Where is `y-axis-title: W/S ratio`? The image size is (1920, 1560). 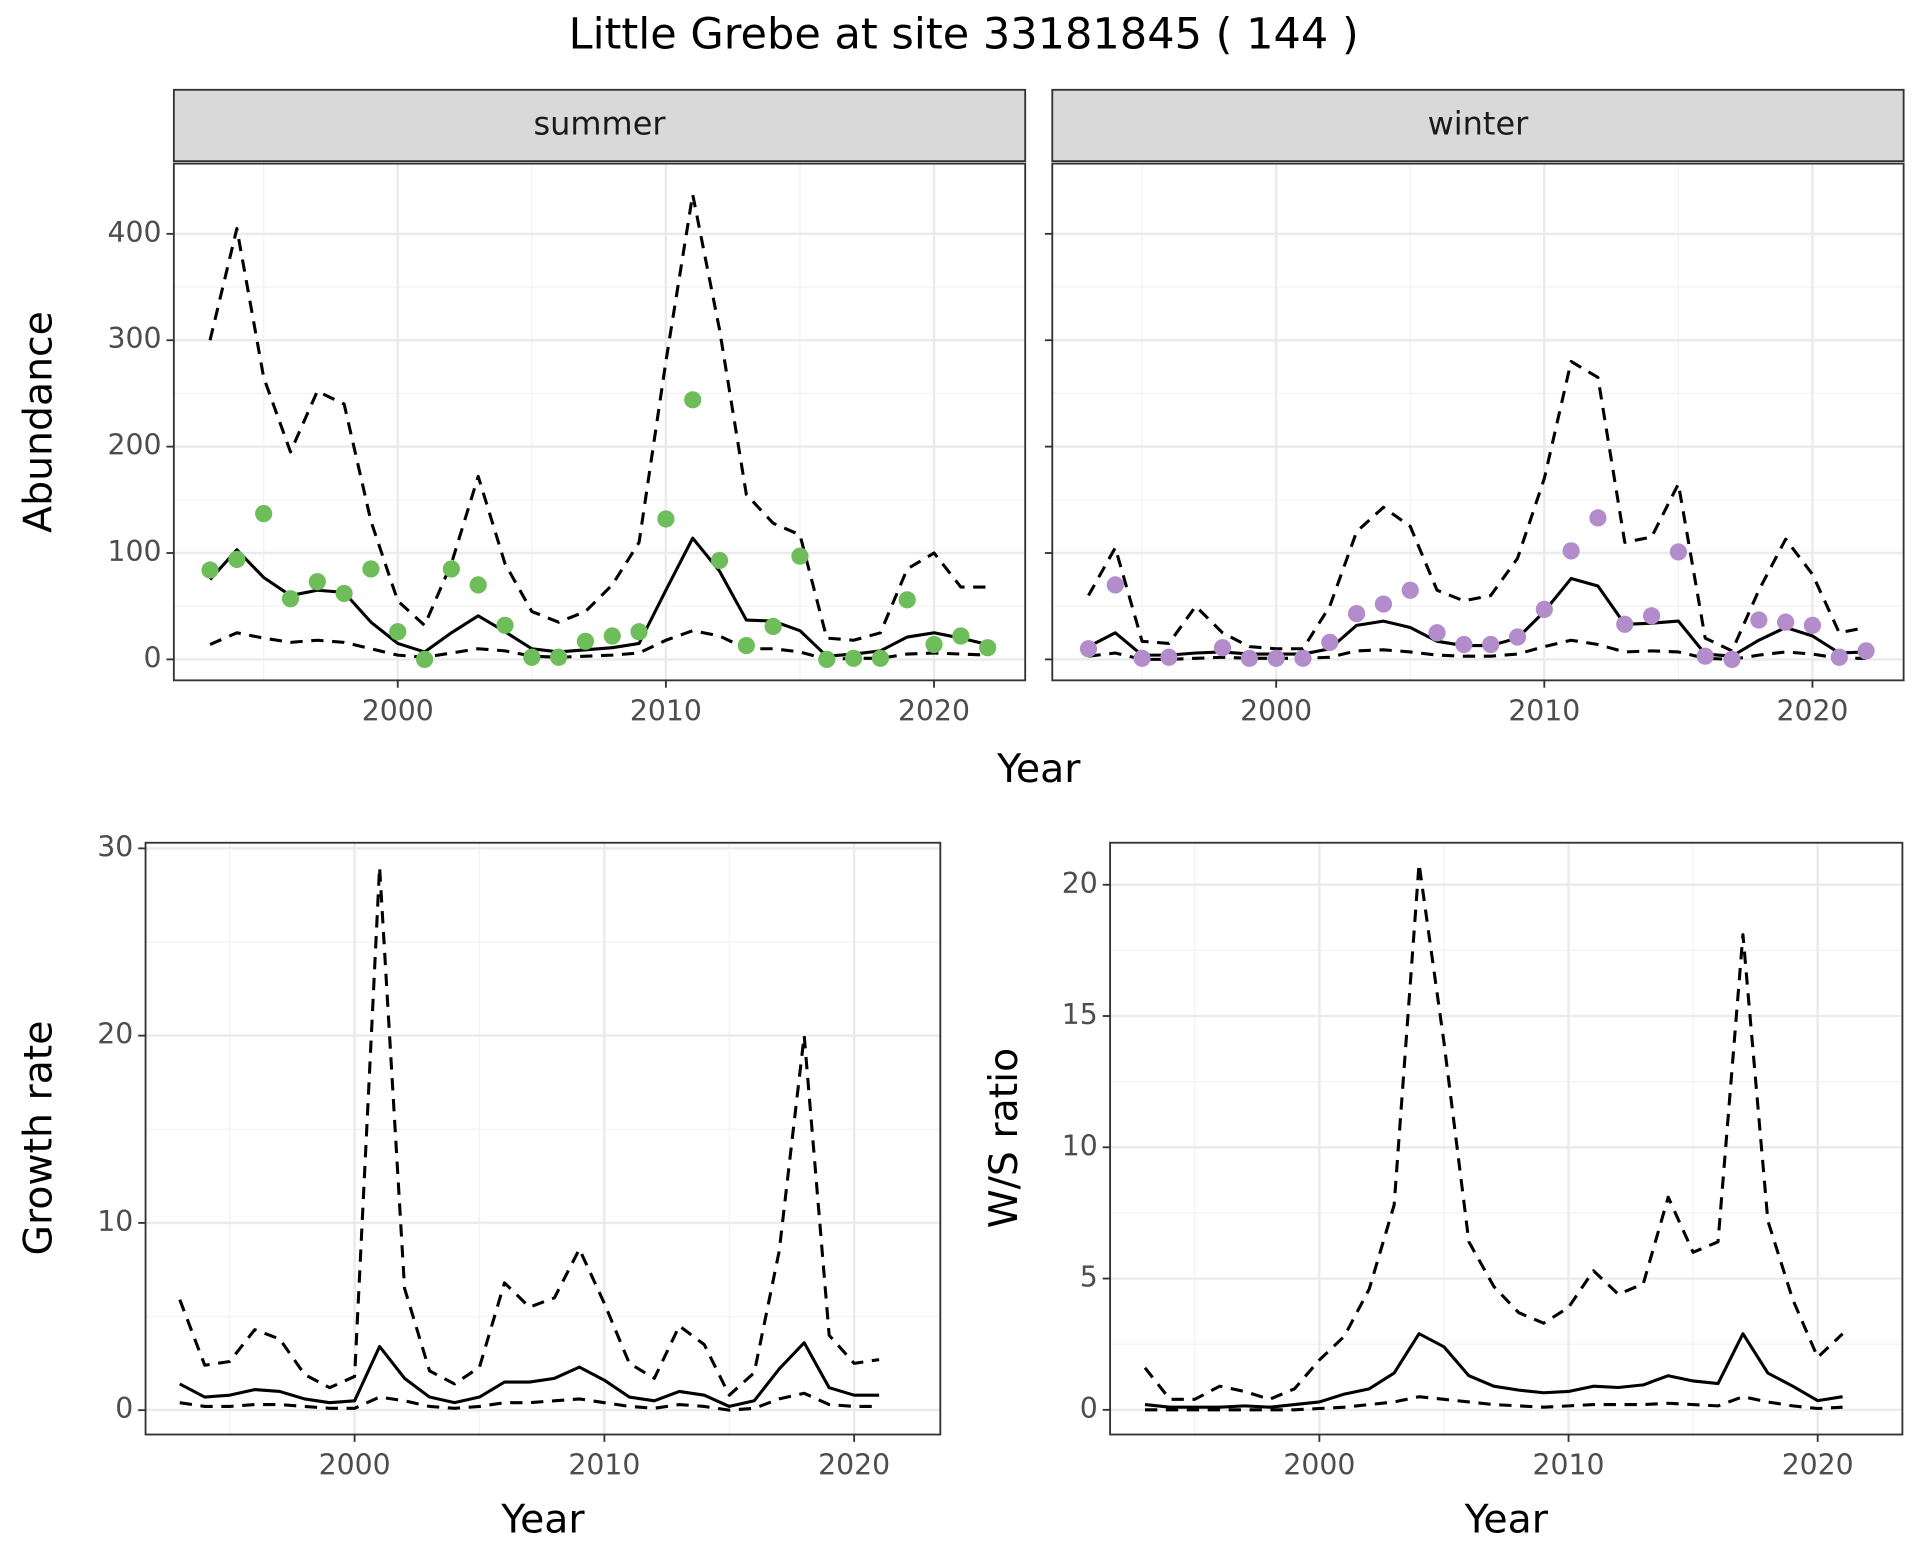 y-axis-title: W/S ratio is located at coordinates (1004, 1138).